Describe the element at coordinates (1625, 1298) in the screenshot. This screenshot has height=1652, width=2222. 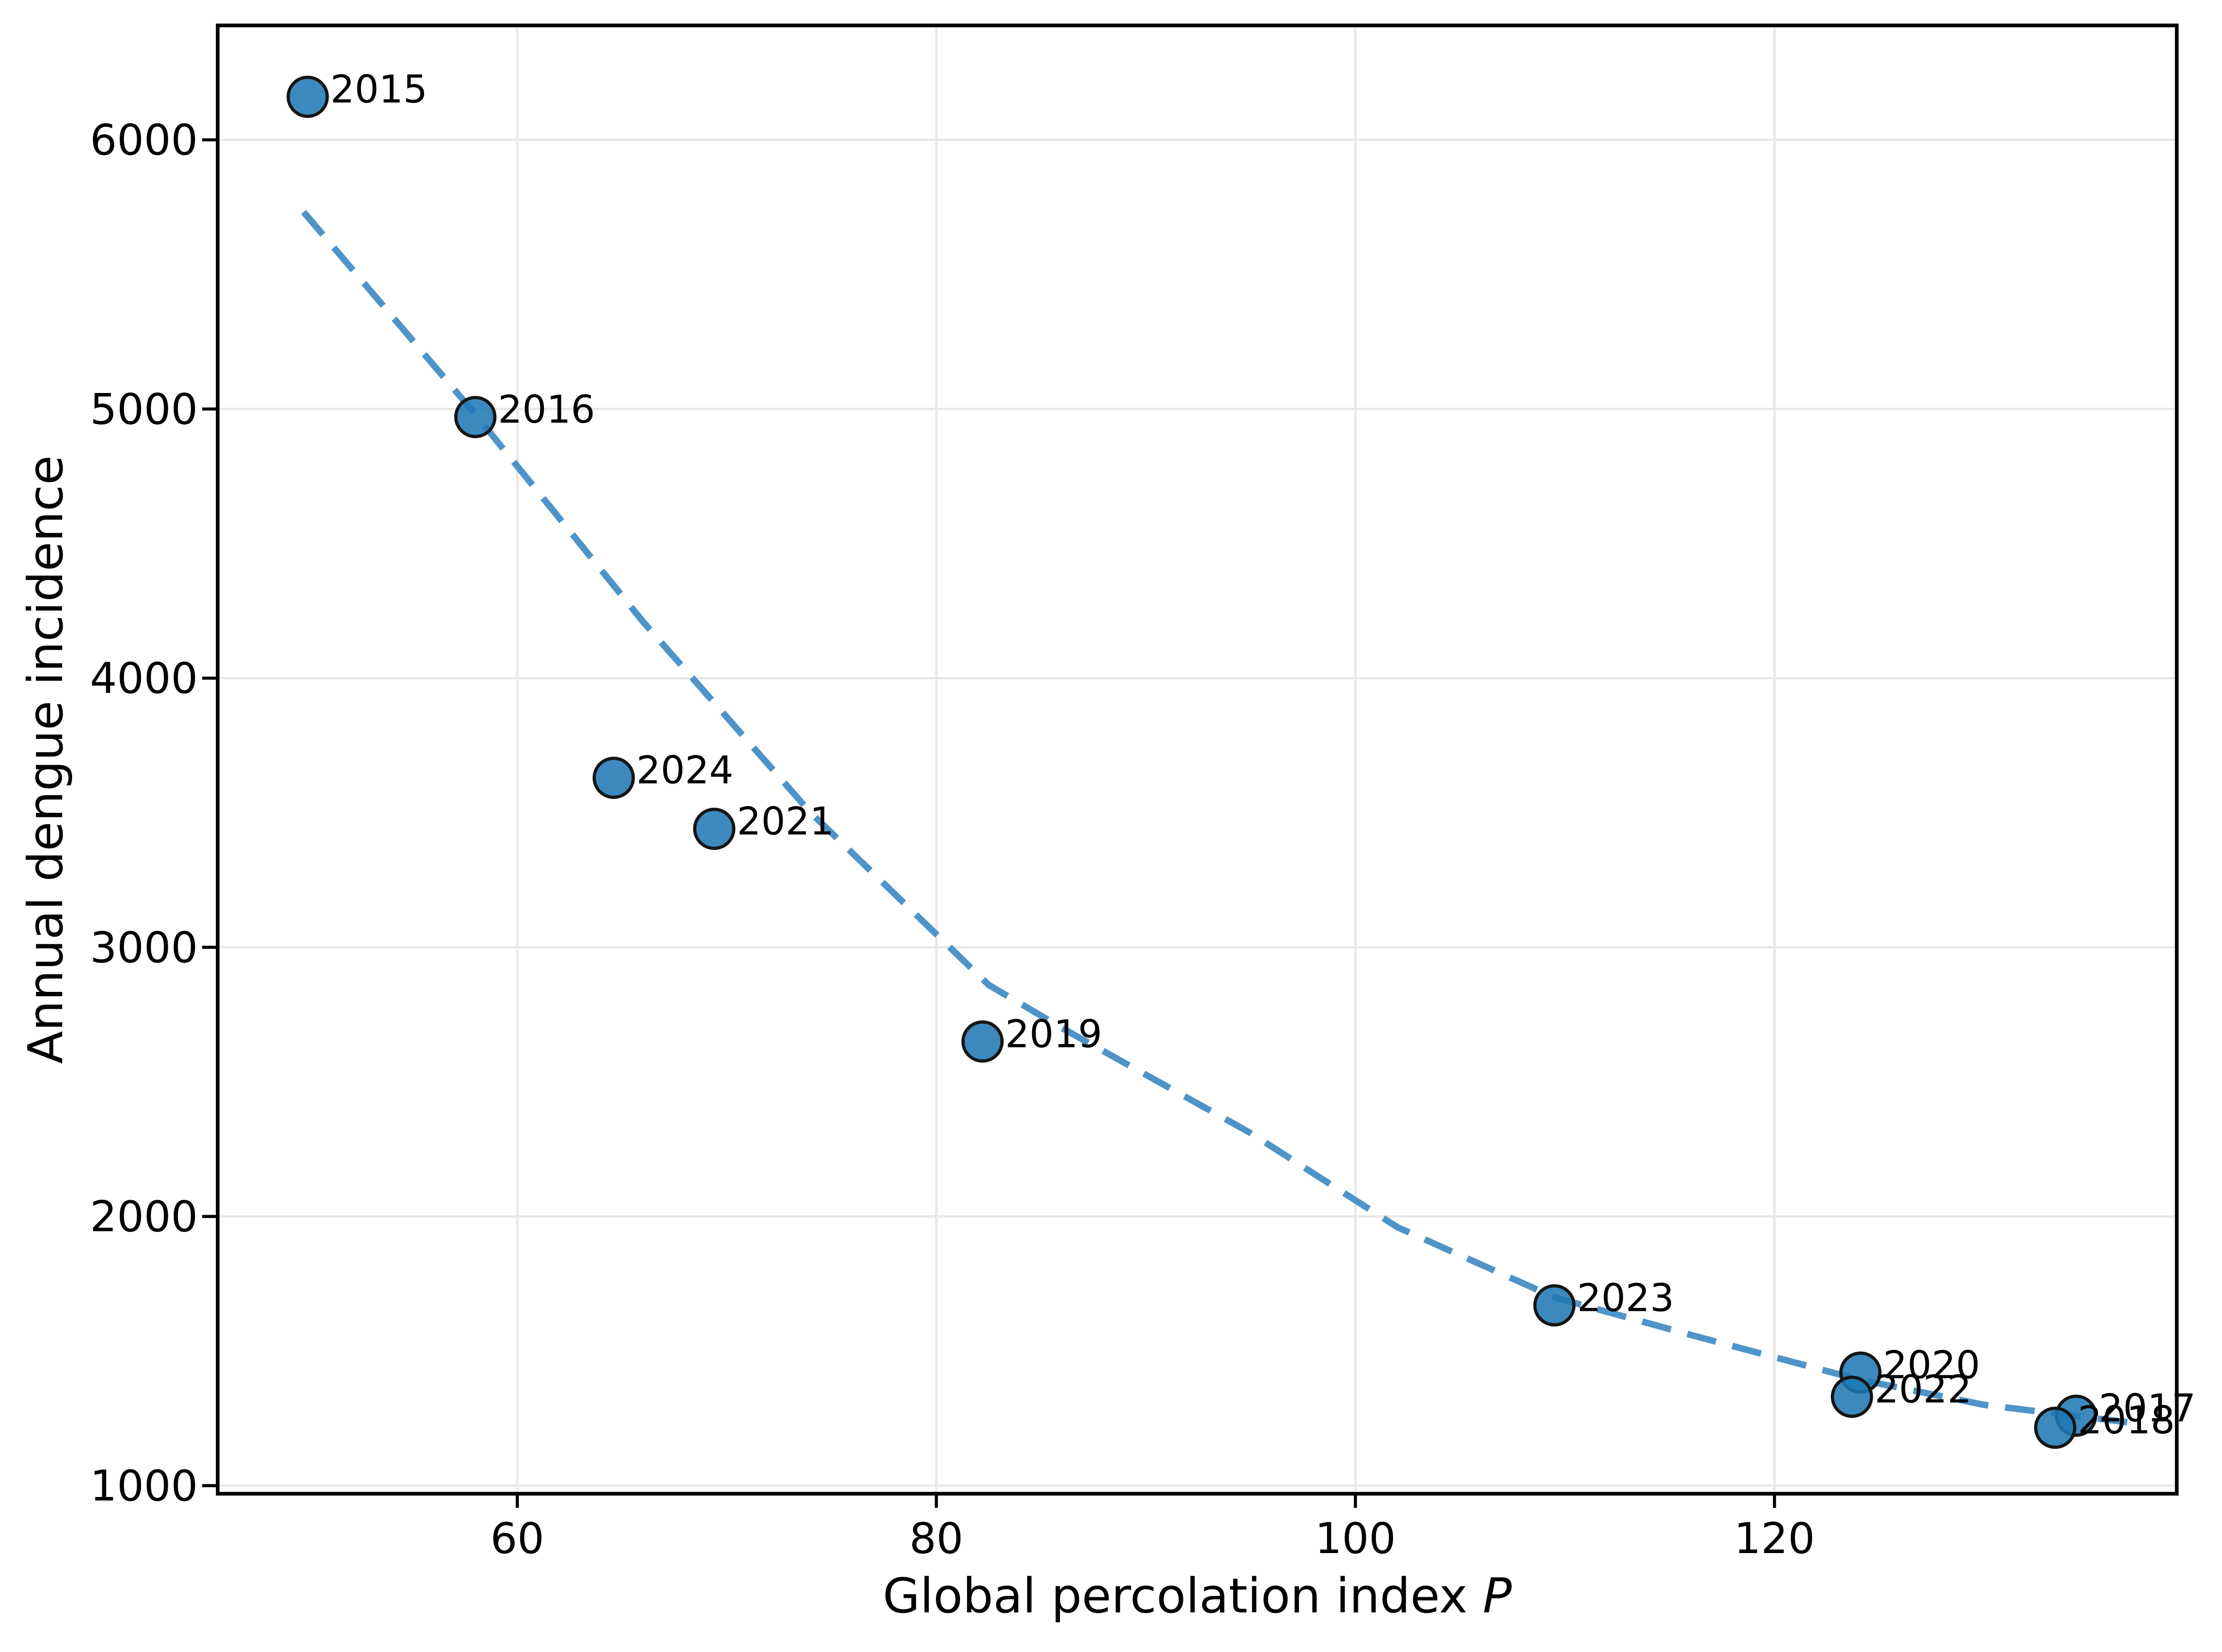
I see `point-label-2023: 2023` at that location.